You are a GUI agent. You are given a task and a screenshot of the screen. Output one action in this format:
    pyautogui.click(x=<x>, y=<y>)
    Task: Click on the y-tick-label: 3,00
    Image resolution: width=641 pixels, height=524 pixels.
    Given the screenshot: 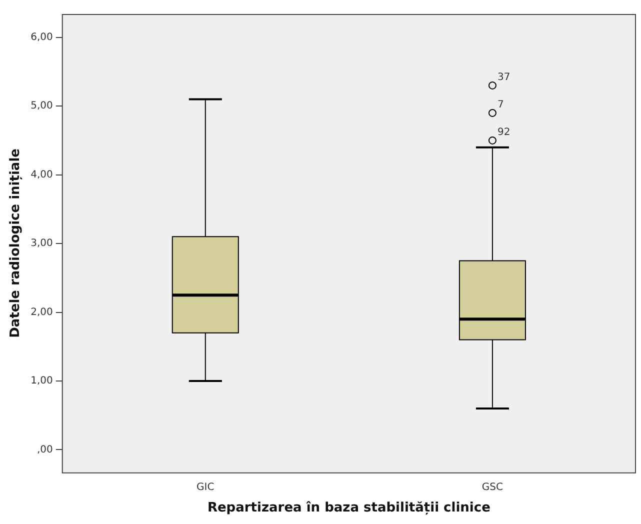 What is the action you would take?
    pyautogui.click(x=41, y=244)
    